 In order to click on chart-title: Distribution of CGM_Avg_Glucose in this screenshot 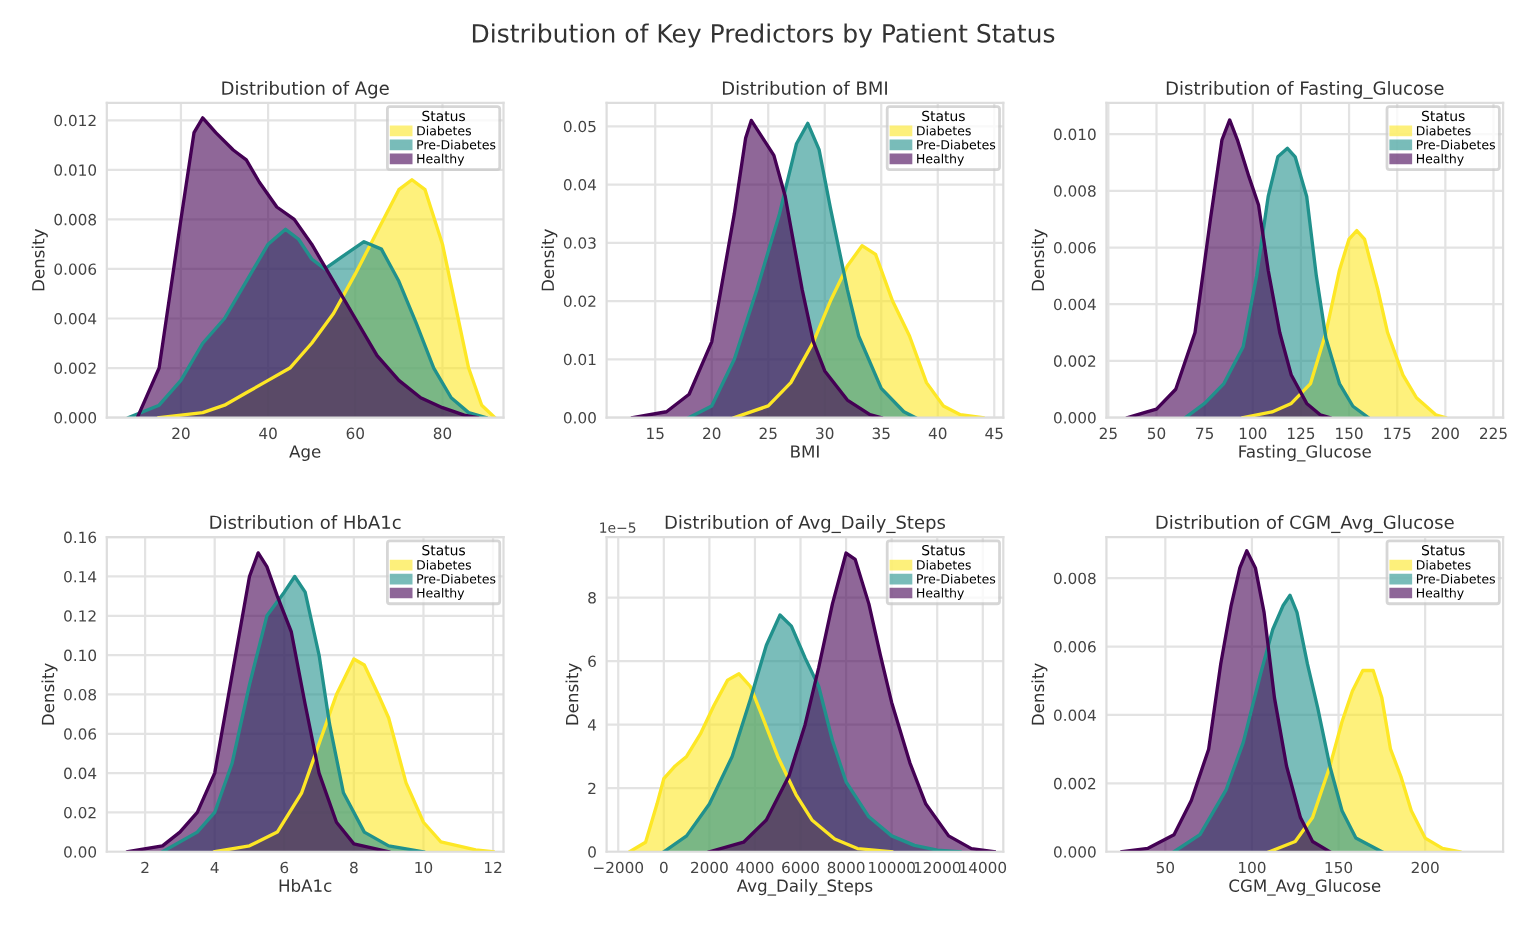, I will do `click(1305, 524)`.